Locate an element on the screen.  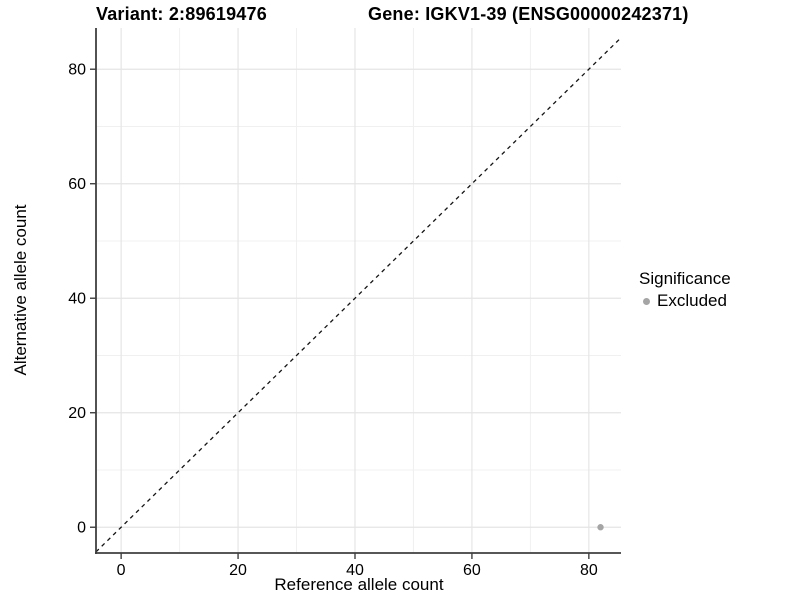
x-tick-label: 60 is located at coordinates (472, 570).